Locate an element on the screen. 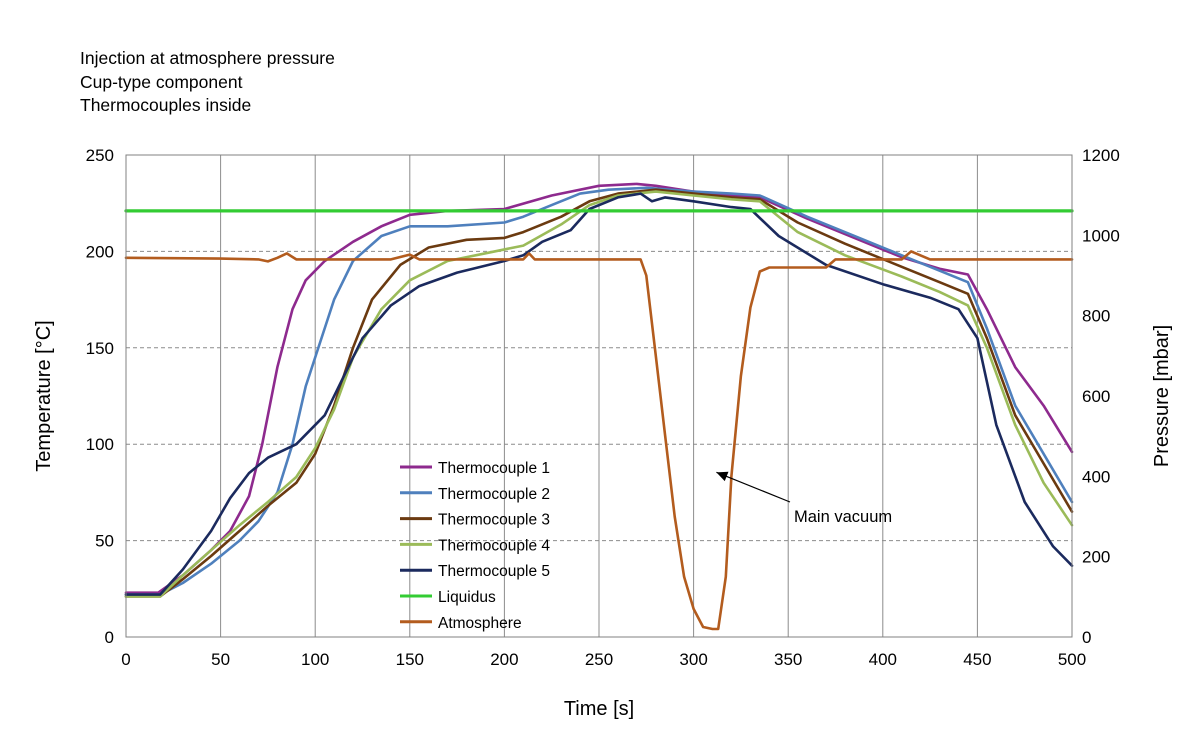 This screenshot has height=744, width=1200. x-tick-label: 200 is located at coordinates (504, 659).